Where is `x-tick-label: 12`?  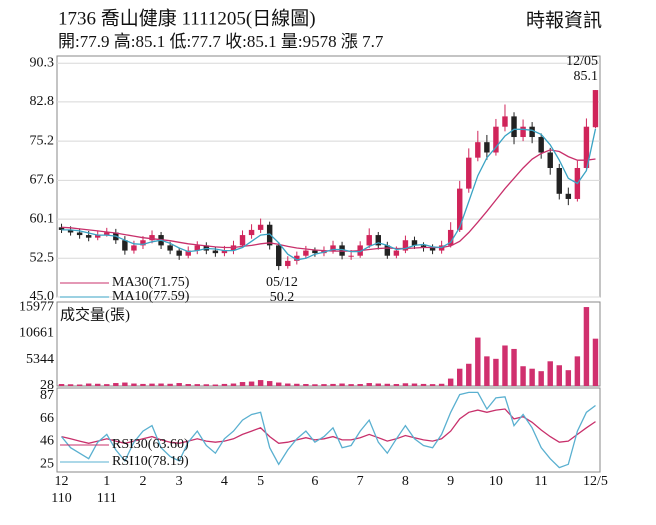
x-tick-label: 12 is located at coordinates (62, 481).